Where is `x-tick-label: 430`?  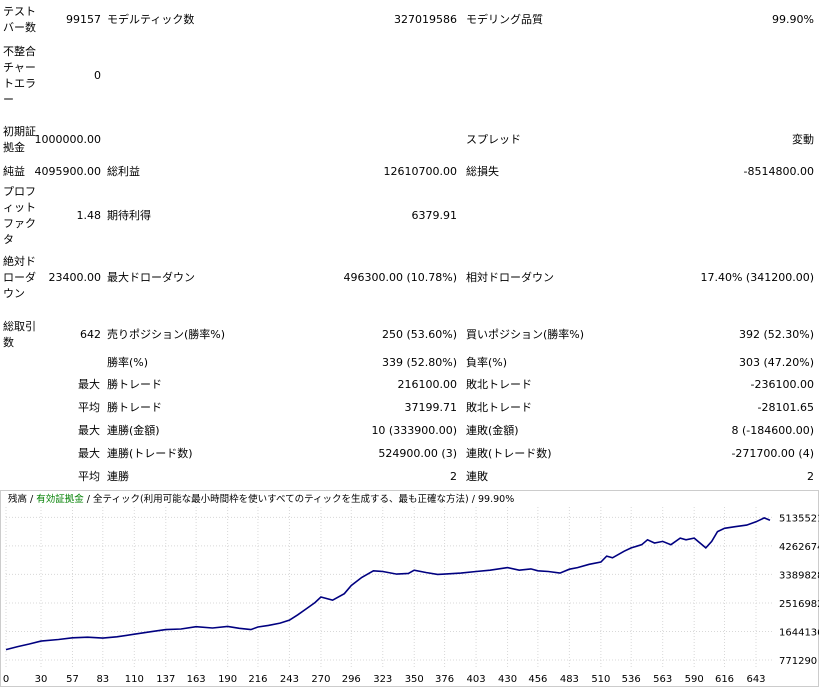
x-tick-label: 430 is located at coordinates (507, 679).